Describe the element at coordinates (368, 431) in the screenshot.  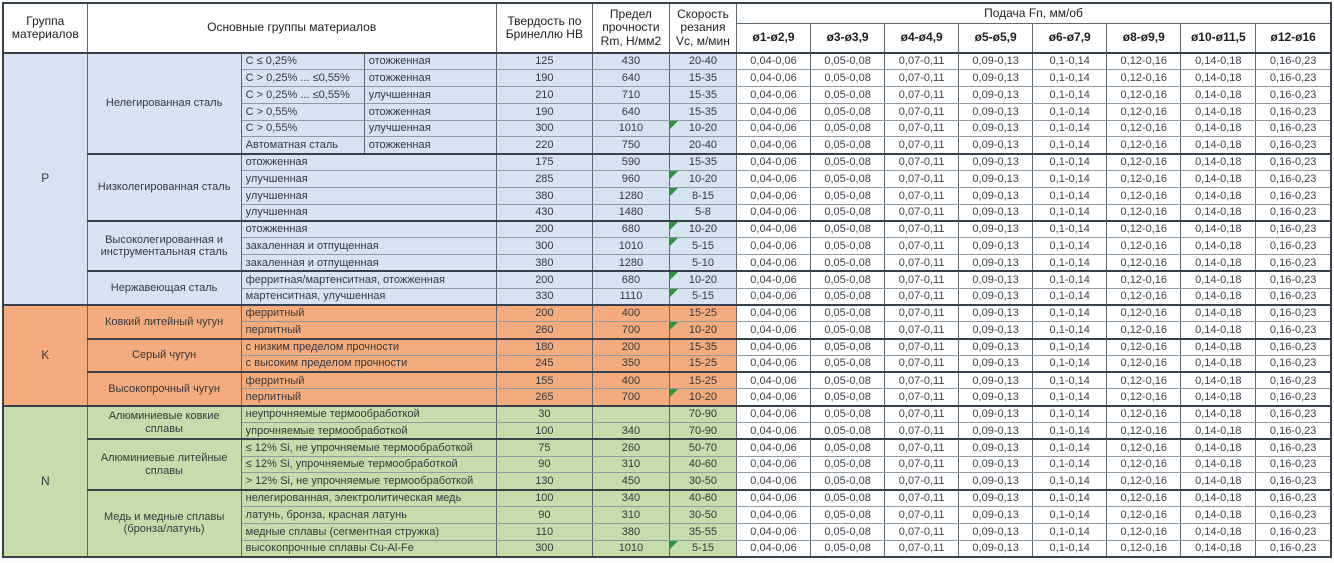
I see `material-desc-cell: упрочняемые термообработкой` at that location.